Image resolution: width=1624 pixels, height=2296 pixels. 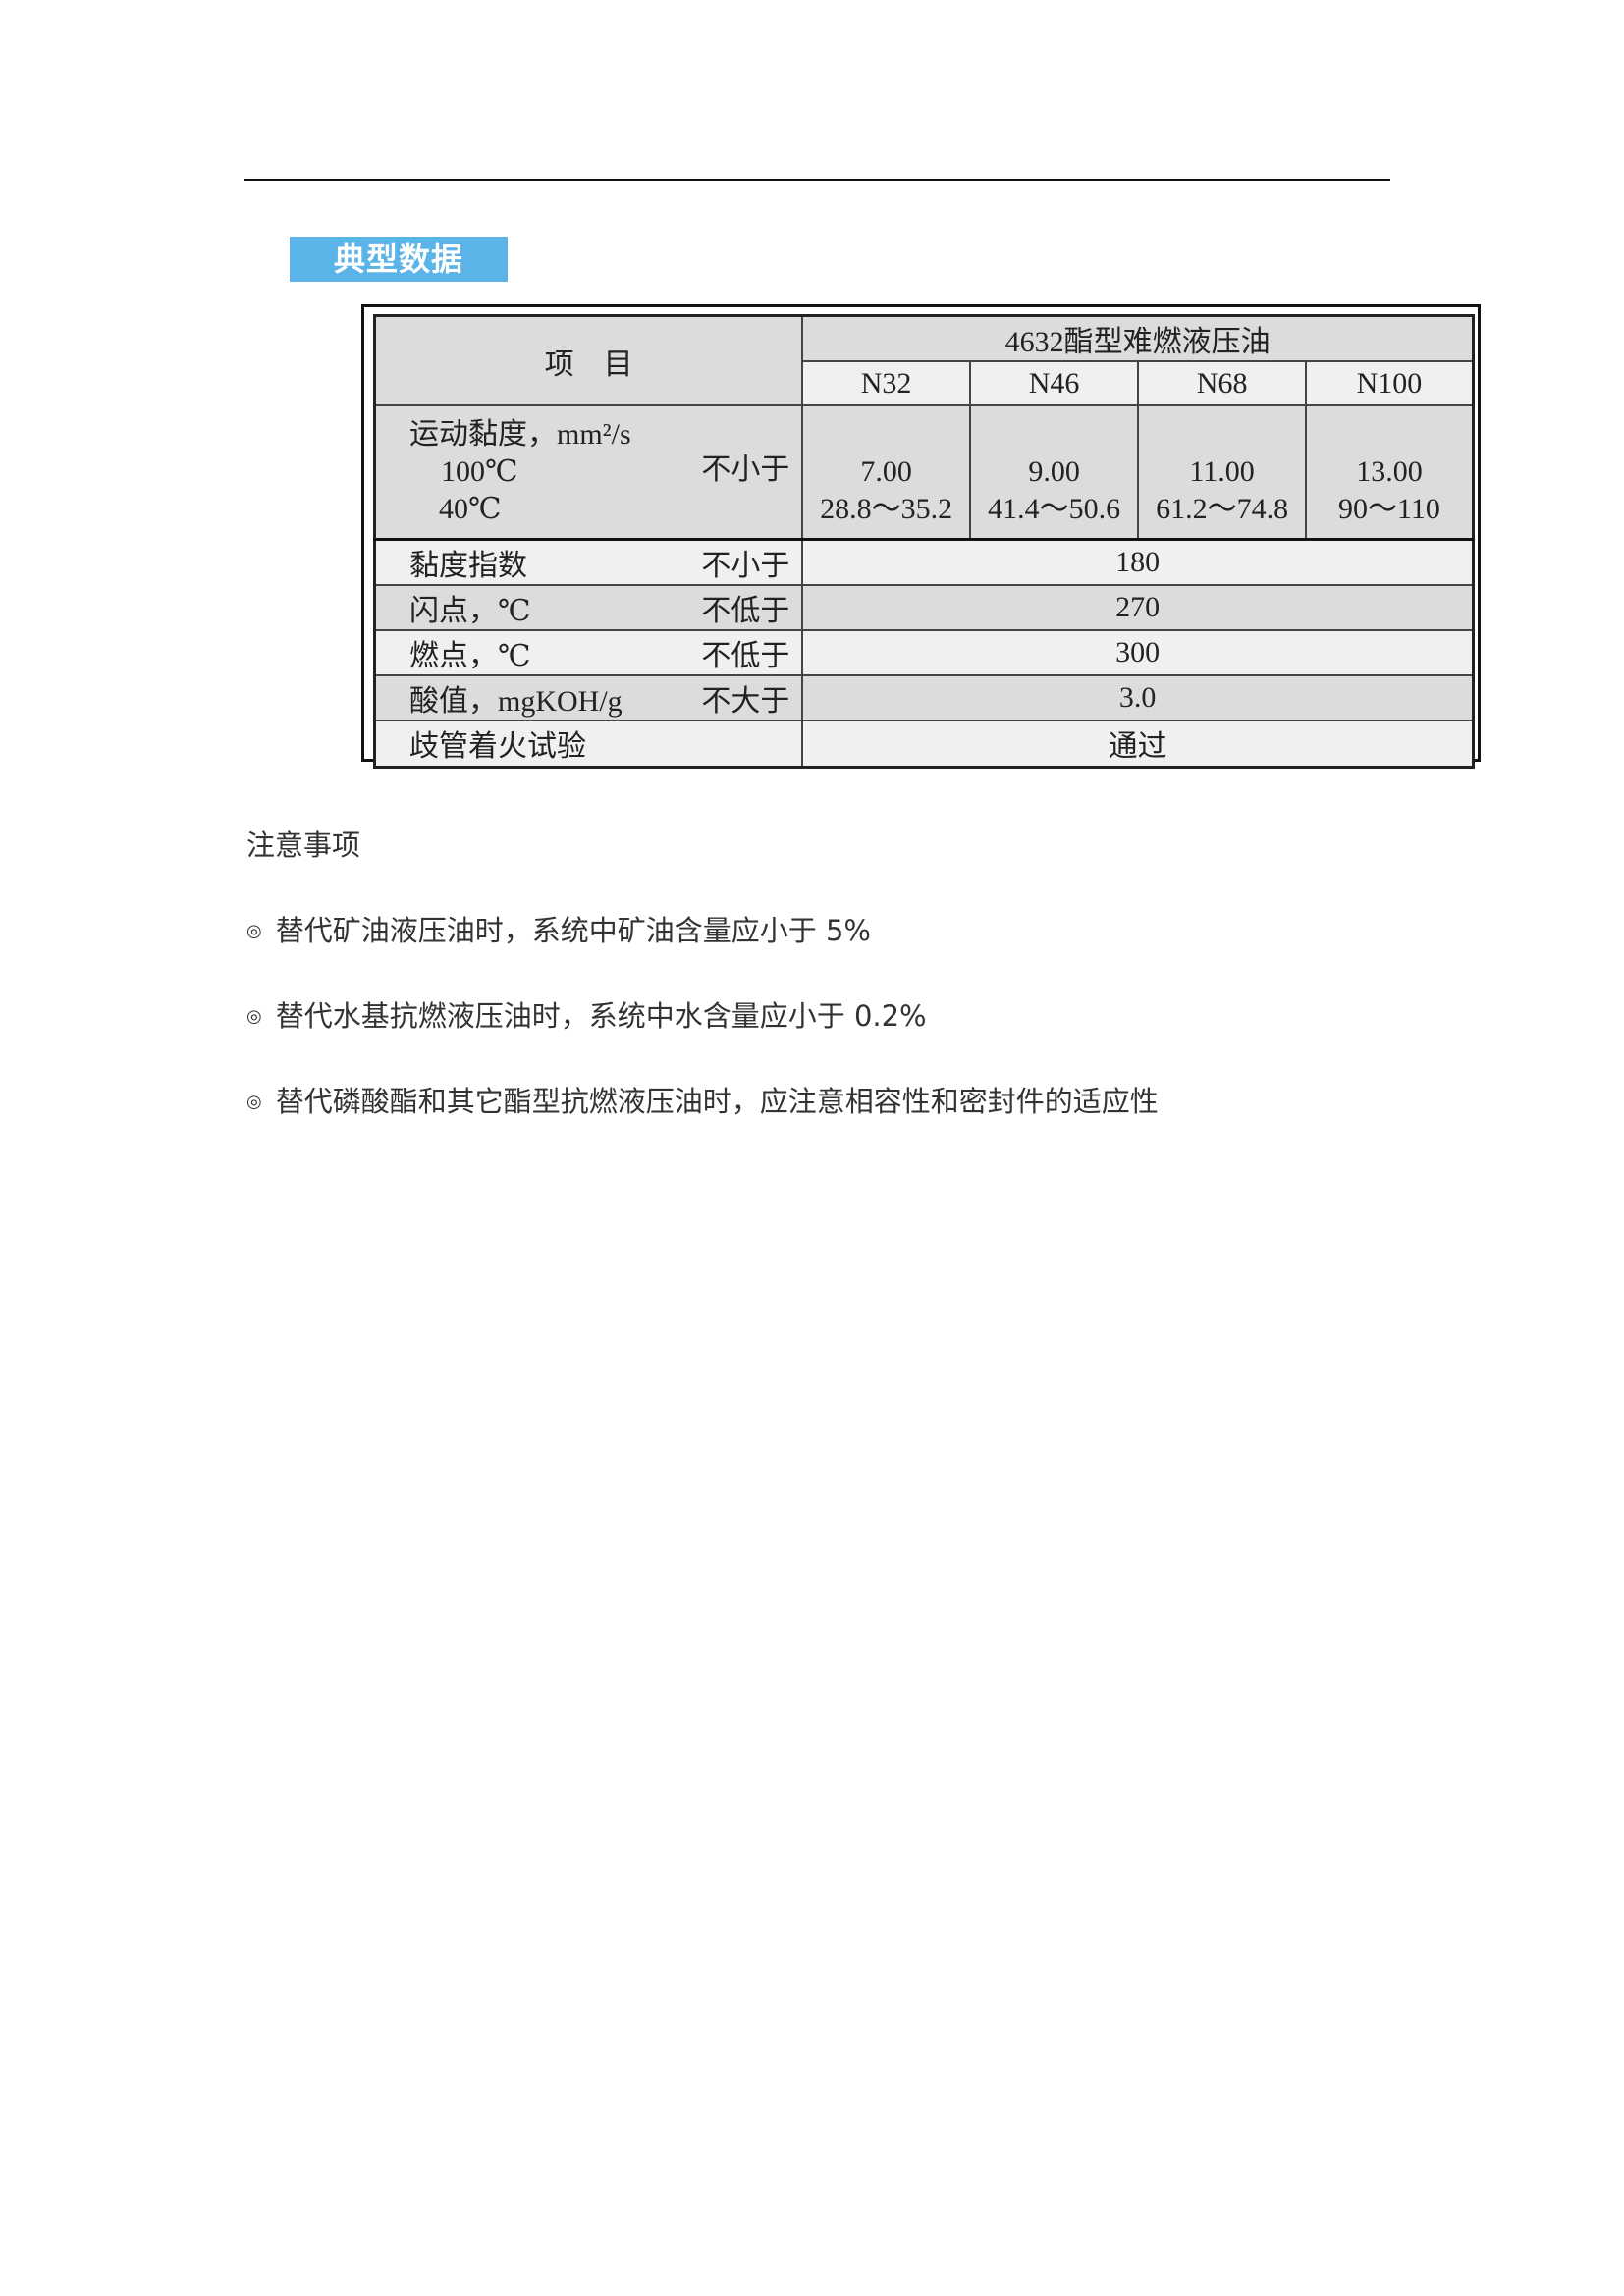 What do you see at coordinates (886, 383) in the screenshot?
I see `grade-header: N32` at bounding box center [886, 383].